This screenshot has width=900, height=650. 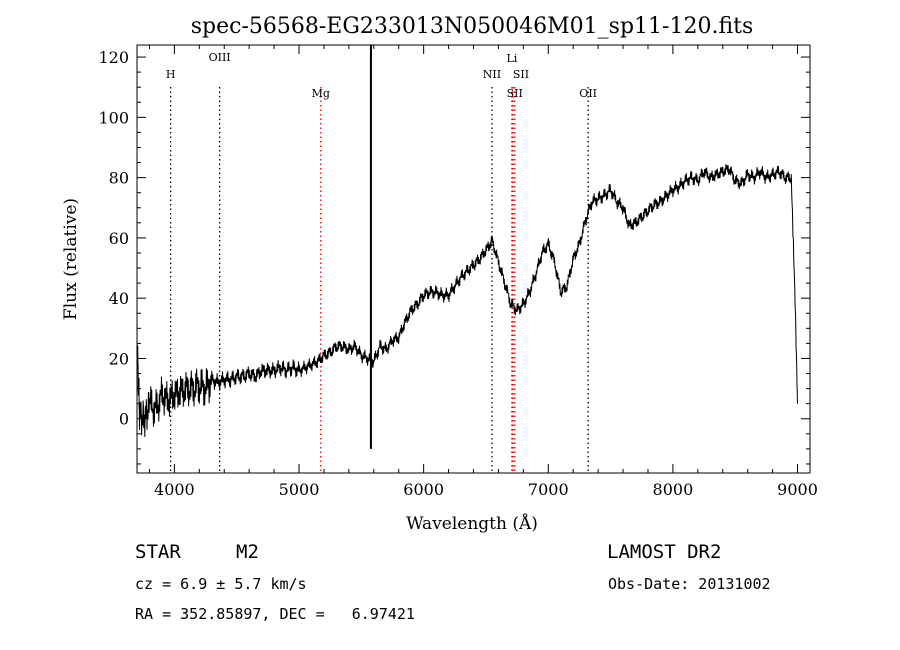 I want to click on ra-dec: RA = 352.85897, DEC = 6.97421, so click(x=275, y=614).